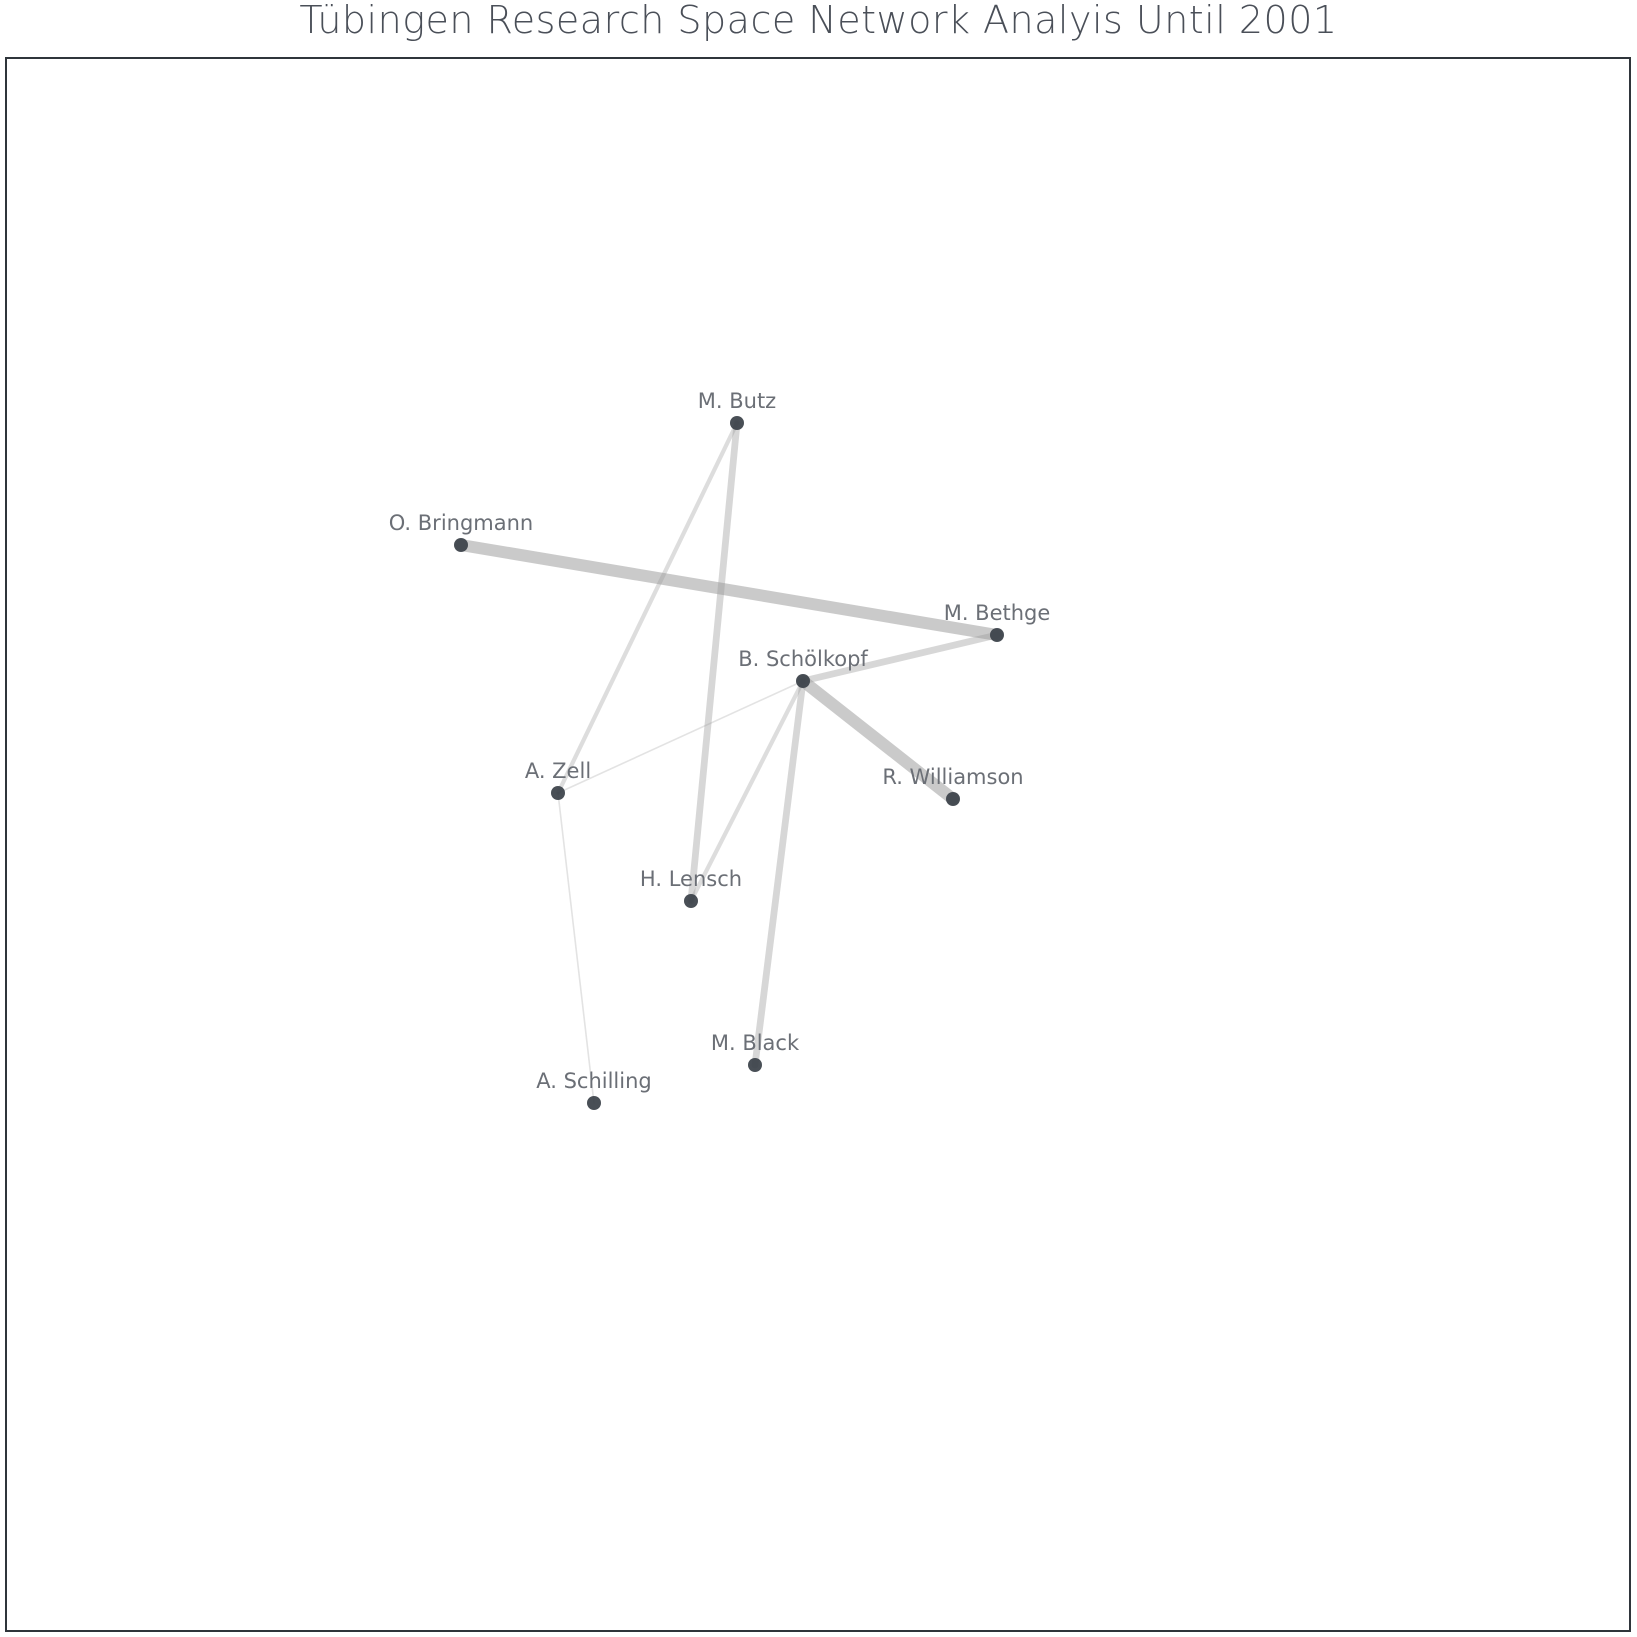 The width and height of the screenshot is (1637, 1637). I want to click on node-label-bethge: M. Bethge, so click(997, 613).